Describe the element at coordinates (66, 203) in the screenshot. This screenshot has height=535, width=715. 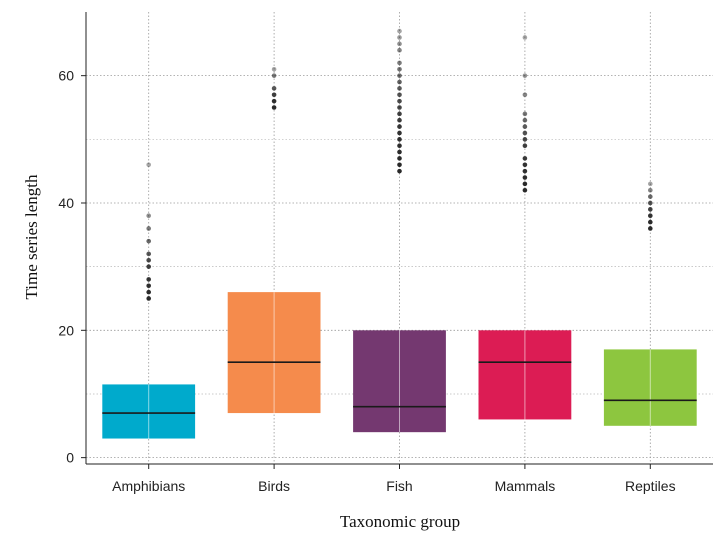
I see `y-tick-label: 40` at that location.